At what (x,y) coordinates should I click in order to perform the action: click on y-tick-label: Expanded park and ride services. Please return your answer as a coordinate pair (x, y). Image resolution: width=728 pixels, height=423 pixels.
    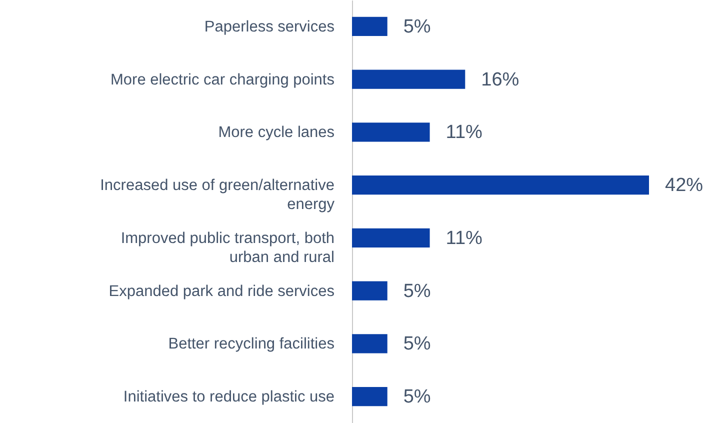
    Looking at the image, I should click on (221, 291).